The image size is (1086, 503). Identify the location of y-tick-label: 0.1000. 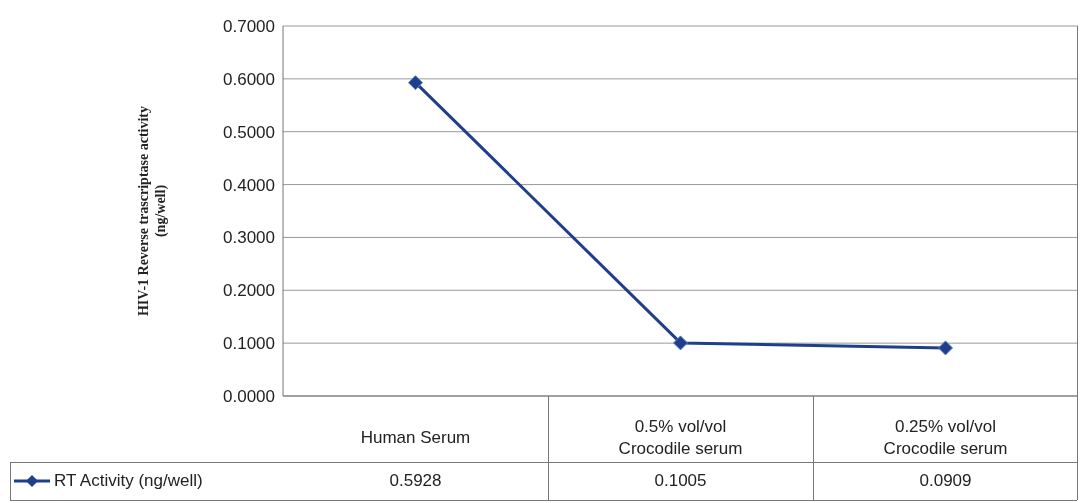
(249, 344).